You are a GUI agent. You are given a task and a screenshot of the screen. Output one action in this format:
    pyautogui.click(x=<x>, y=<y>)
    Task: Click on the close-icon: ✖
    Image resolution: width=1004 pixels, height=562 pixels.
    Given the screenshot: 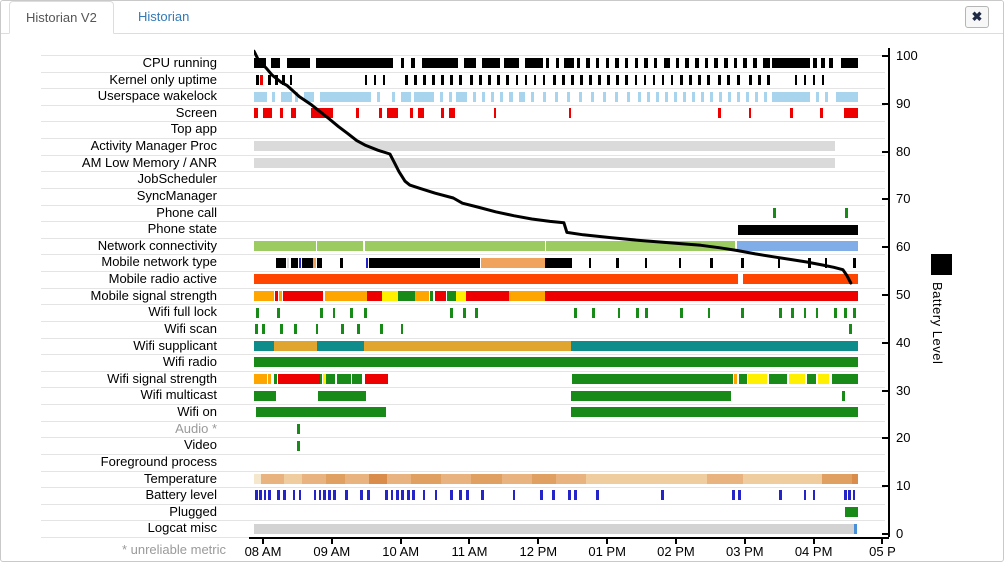 What is the action you would take?
    pyautogui.click(x=977, y=17)
    